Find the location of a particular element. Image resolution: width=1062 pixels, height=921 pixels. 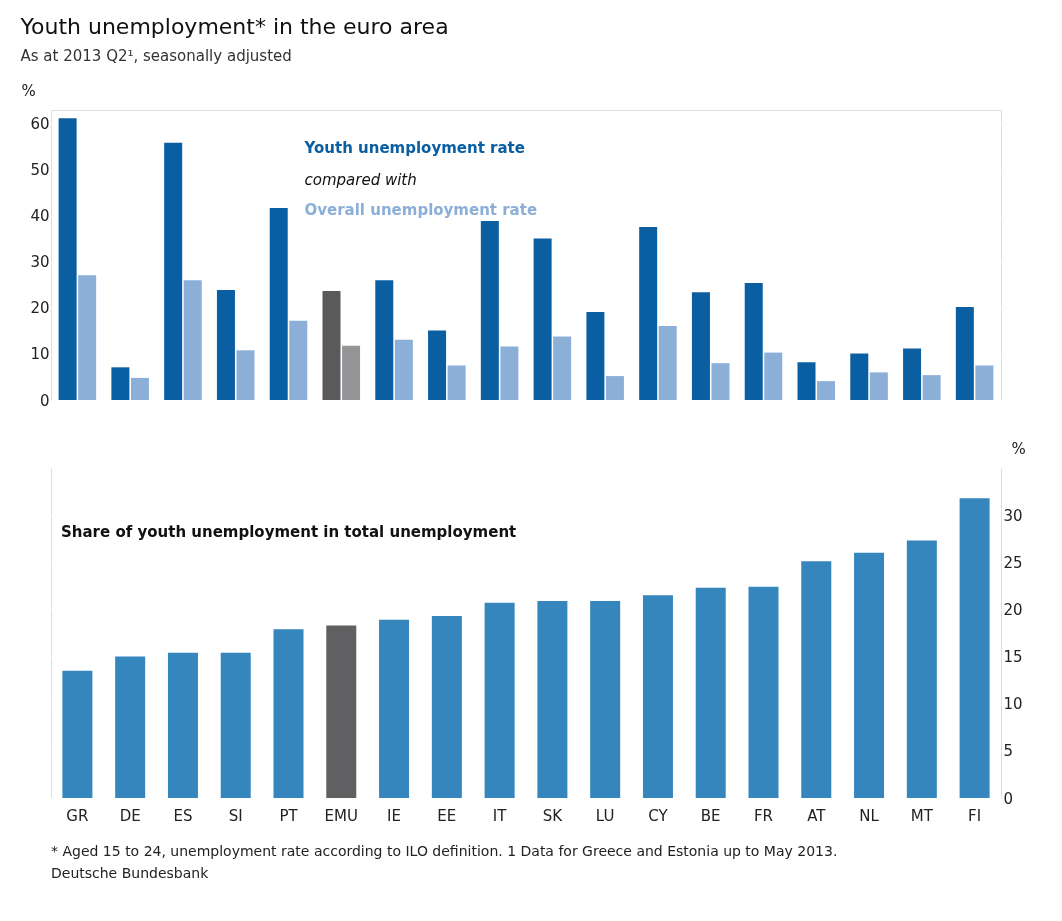

x-tick-label: IT is located at coordinates (500, 815).